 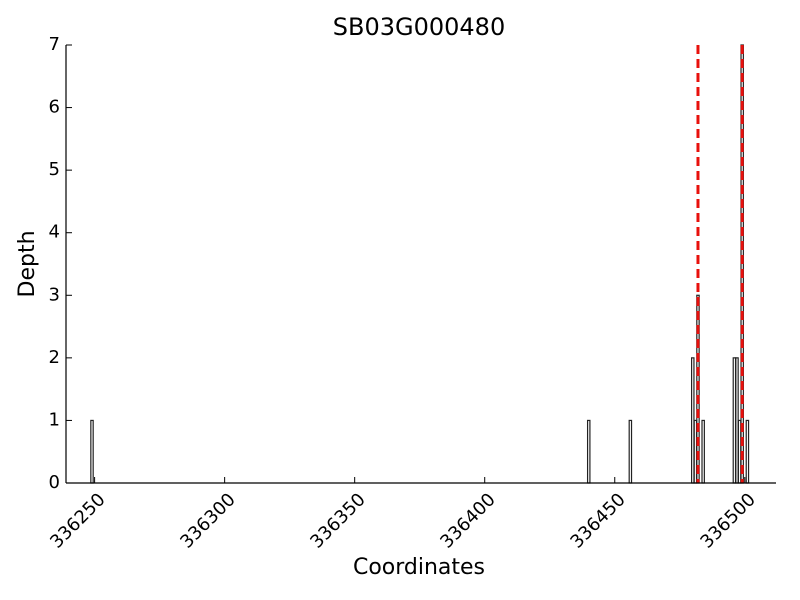 What do you see at coordinates (467, 520) in the screenshot?
I see `x-tick-label: 336400` at bounding box center [467, 520].